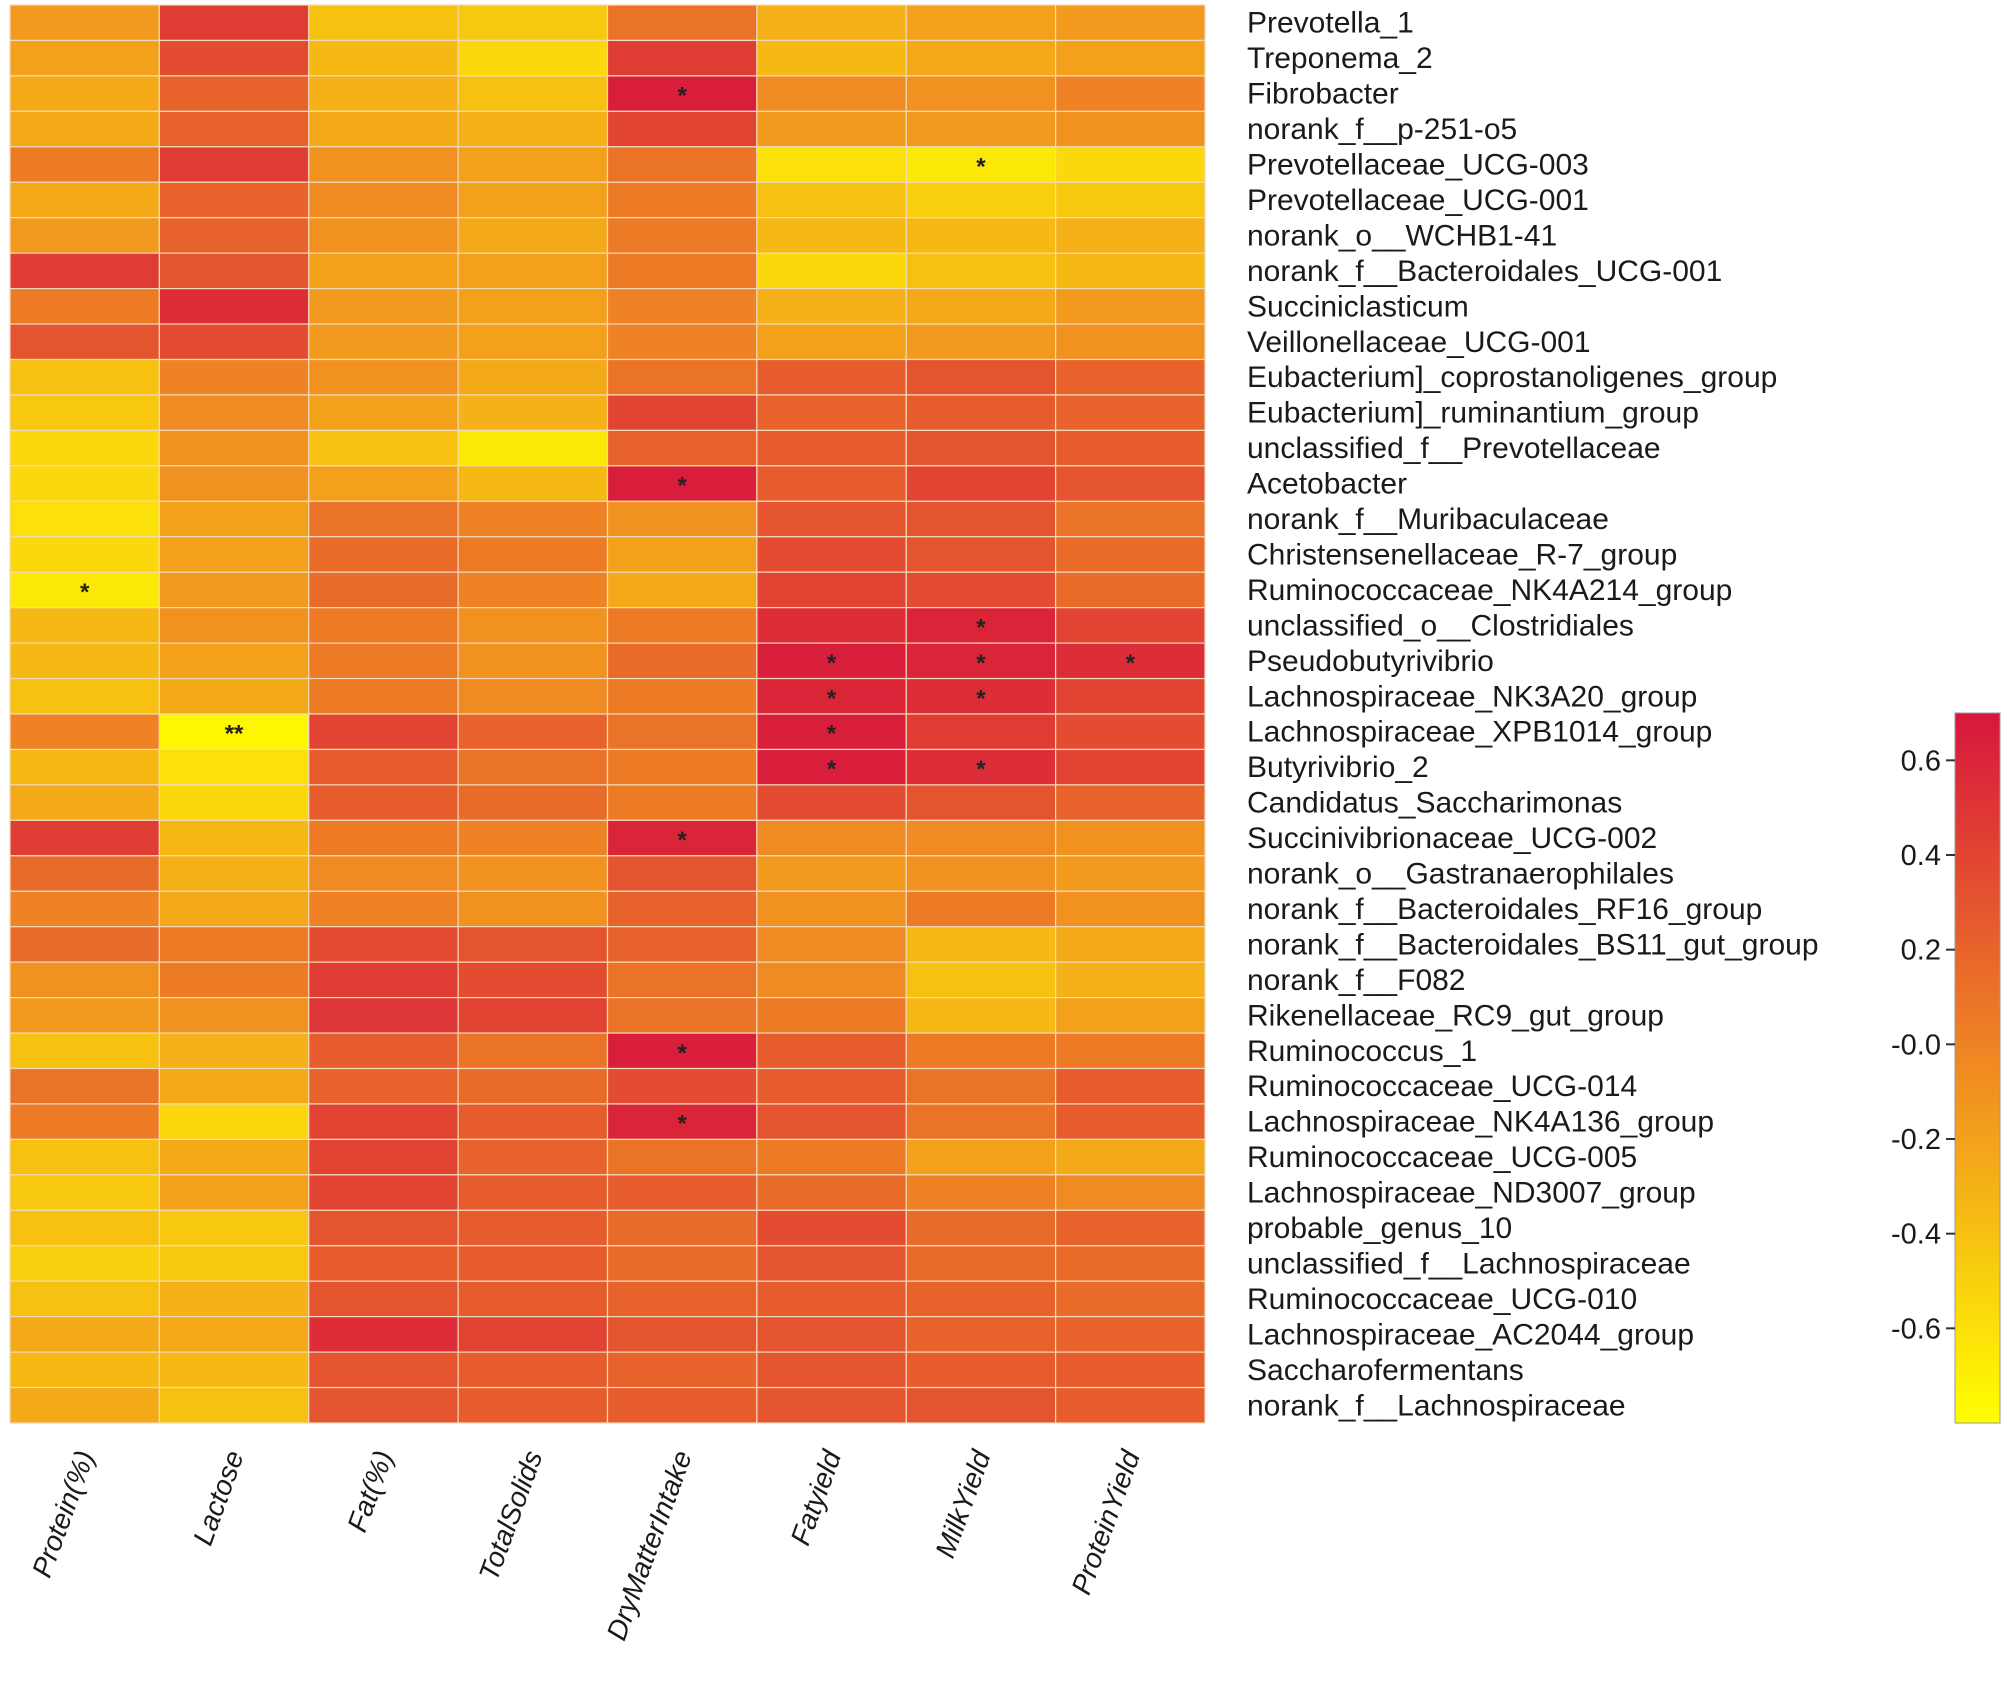 This screenshot has height=1693, width=2008. What do you see at coordinates (1323, 94) in the screenshot?
I see `row-label: Fibrobacter` at bounding box center [1323, 94].